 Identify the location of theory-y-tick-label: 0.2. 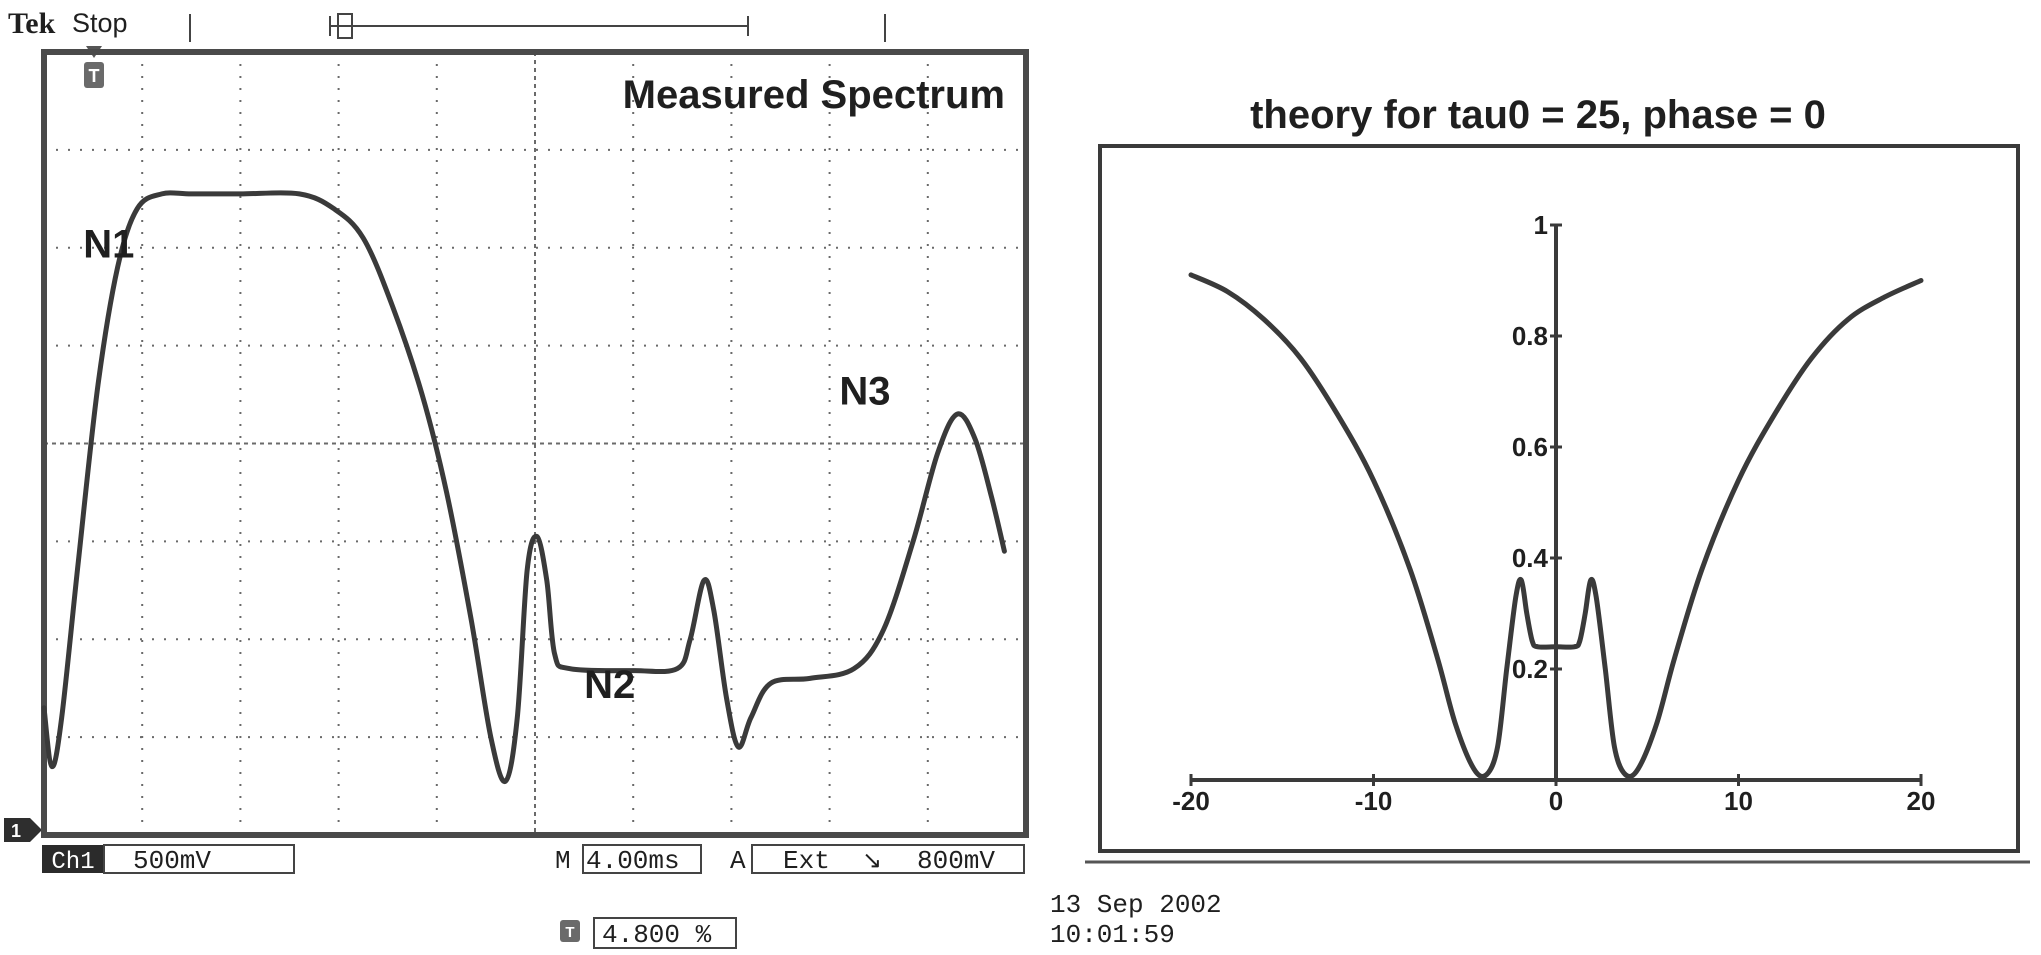
(1530, 669).